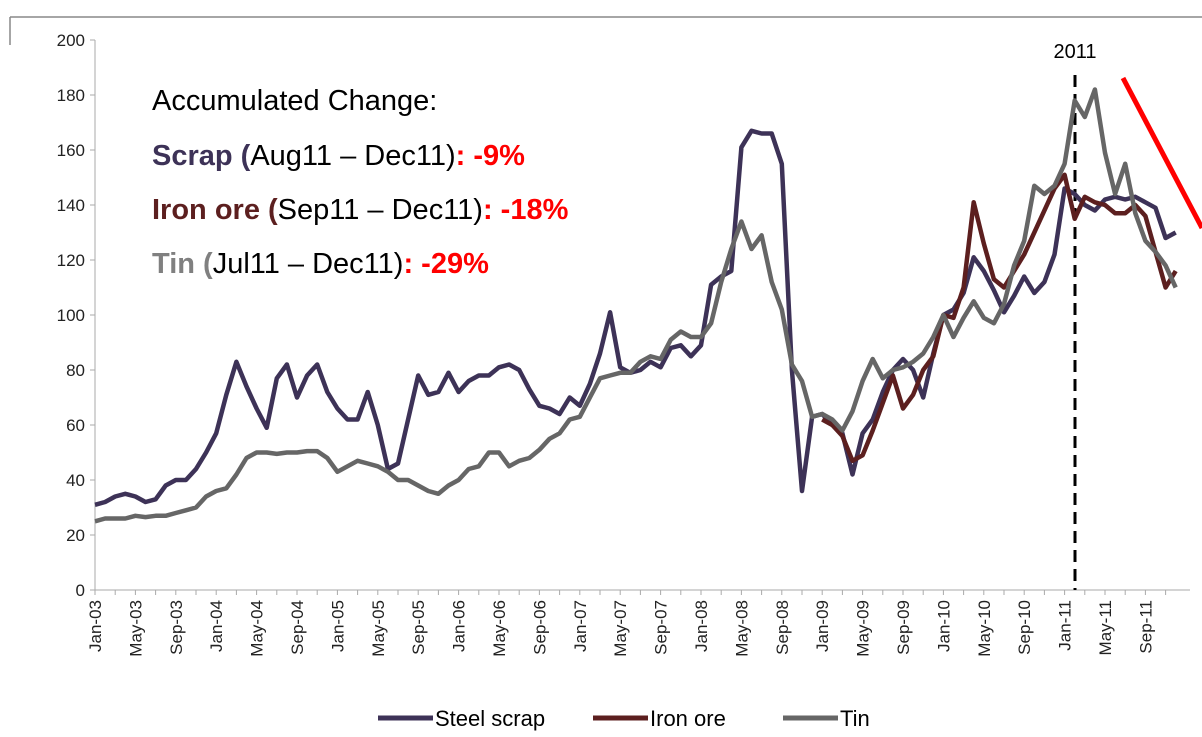  I want to click on annotation-line: Iron ore (Sep11 – Dec11): -18%, so click(360, 210).